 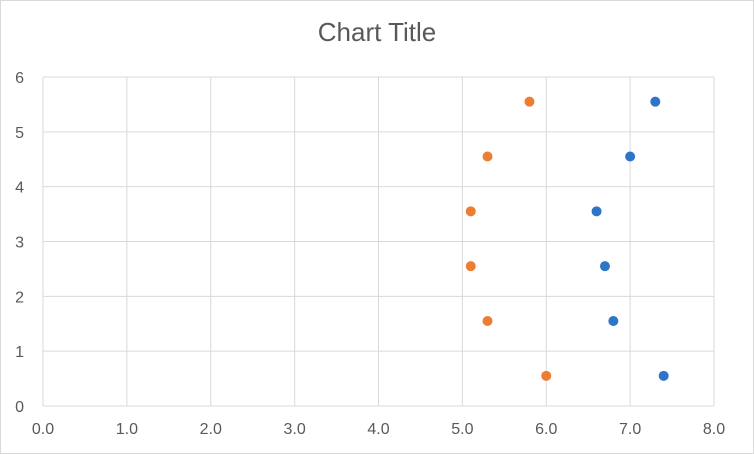 What do you see at coordinates (127, 429) in the screenshot?
I see `x-tick-label: 1.0` at bounding box center [127, 429].